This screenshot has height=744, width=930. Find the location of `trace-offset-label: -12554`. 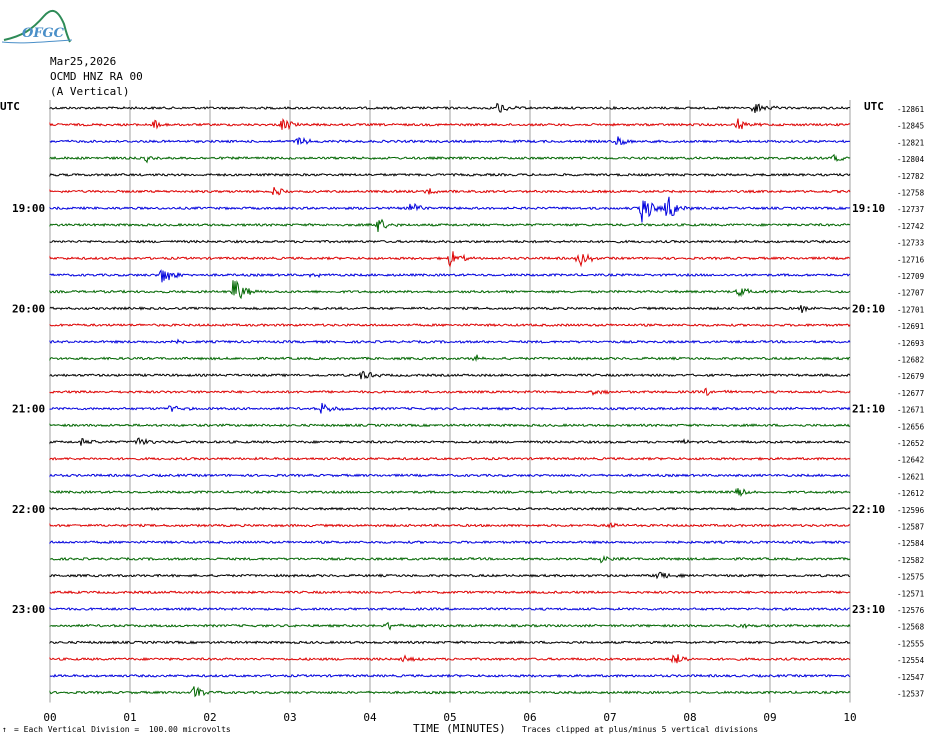

trace-offset-label: -12554 is located at coordinates (911, 660).